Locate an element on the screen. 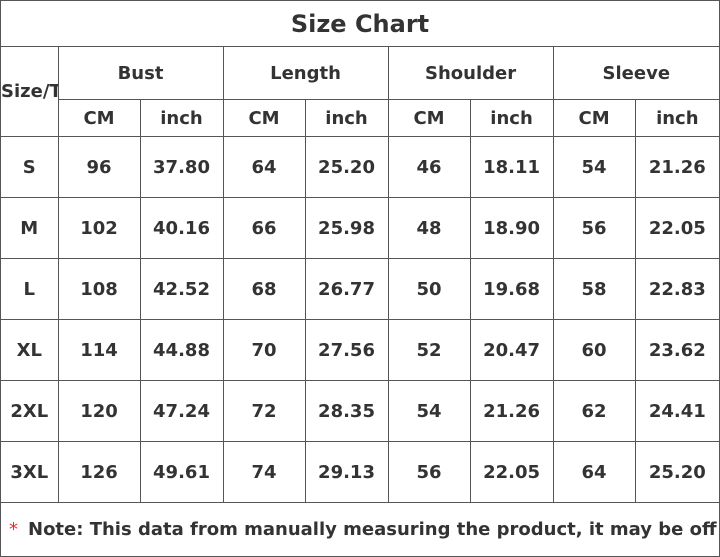  measurement-cell: 37.80 is located at coordinates (181, 167).